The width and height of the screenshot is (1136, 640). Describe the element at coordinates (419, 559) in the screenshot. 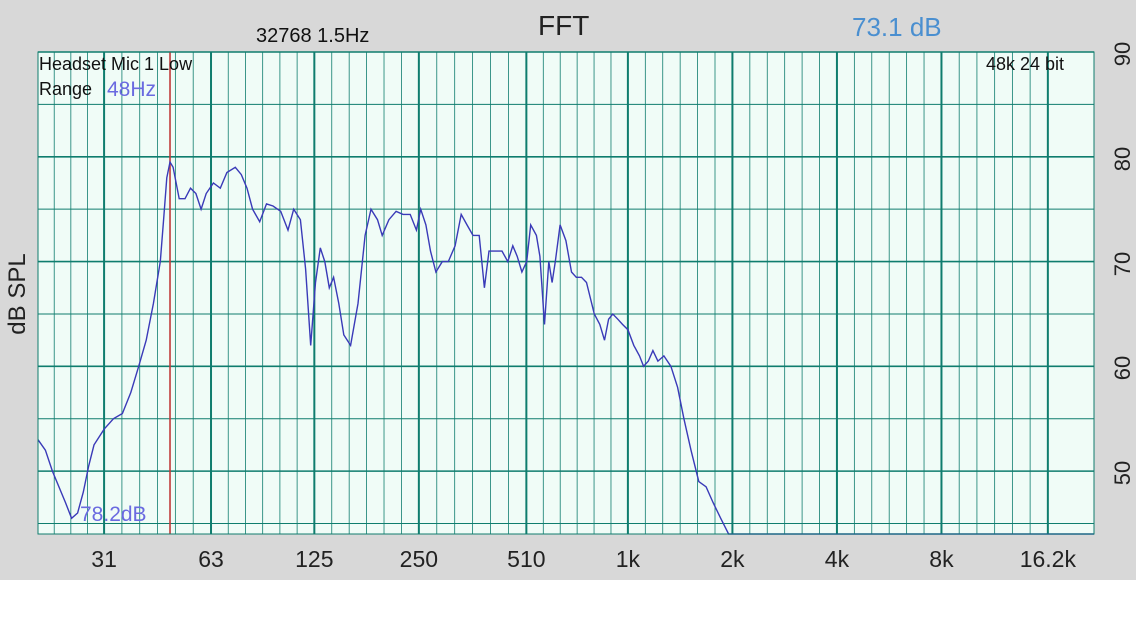

I see `x-tick-label: 250` at that location.